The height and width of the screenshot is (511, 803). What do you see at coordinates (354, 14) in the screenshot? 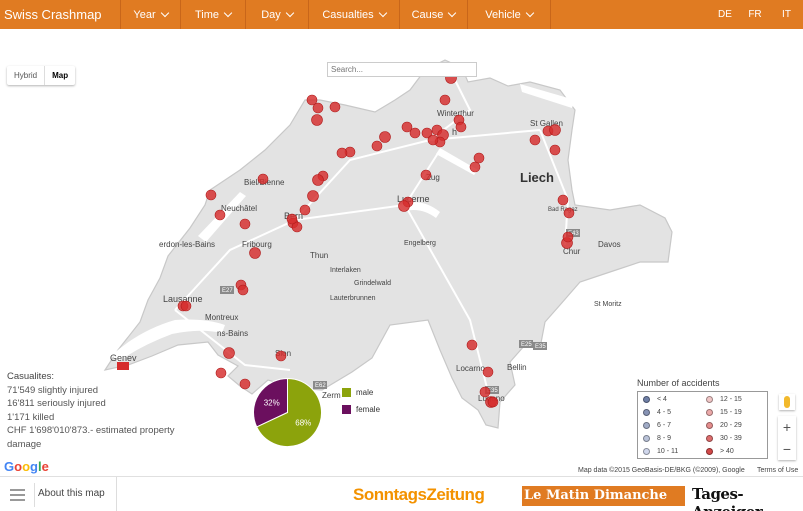
I see `nav-casualties-dropdown: Casualties` at bounding box center [354, 14].